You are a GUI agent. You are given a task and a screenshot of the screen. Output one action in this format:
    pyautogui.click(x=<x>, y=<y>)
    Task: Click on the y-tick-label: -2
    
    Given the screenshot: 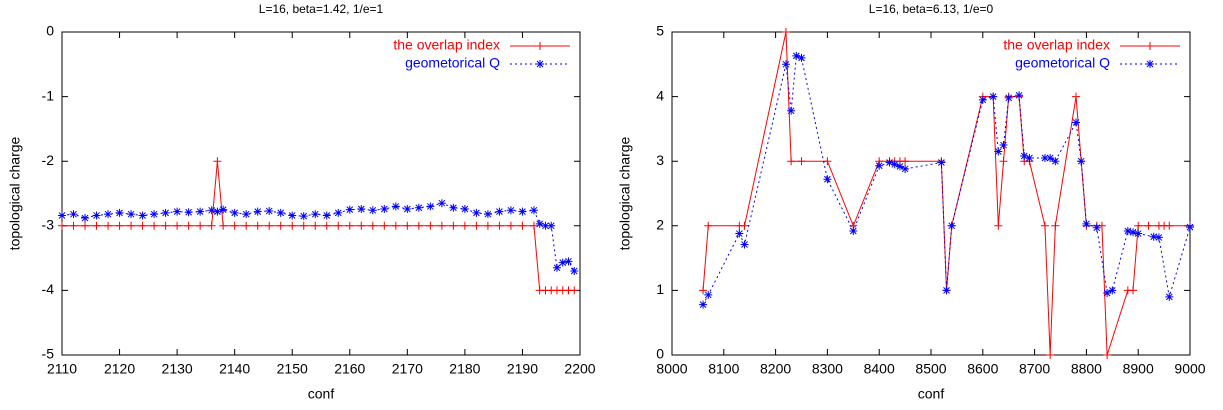 What is the action you would take?
    pyautogui.click(x=48, y=160)
    